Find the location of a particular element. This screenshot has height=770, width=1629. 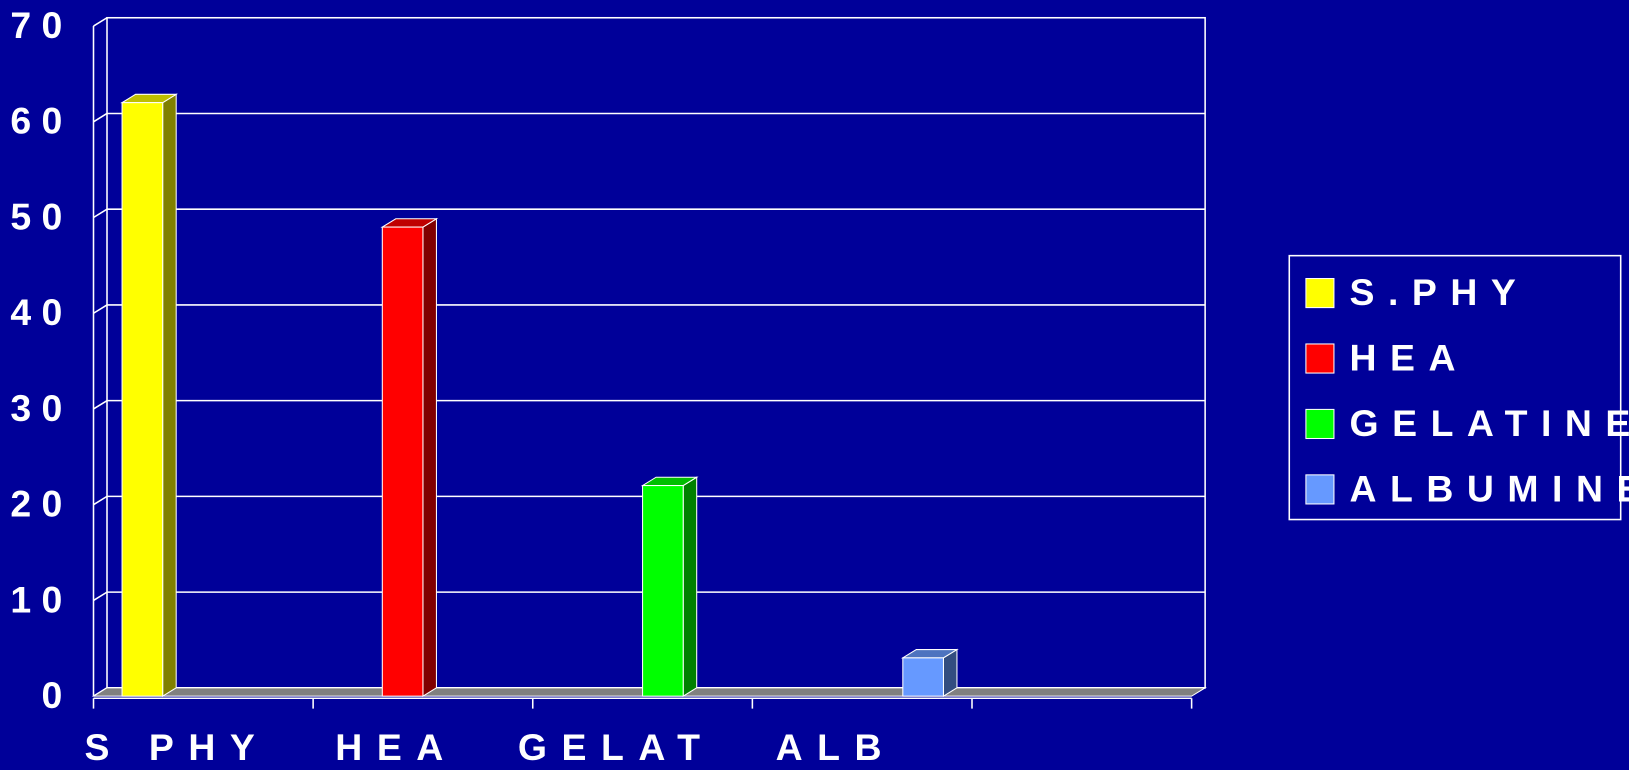

y-tick-label: 30 is located at coordinates (41, 408).